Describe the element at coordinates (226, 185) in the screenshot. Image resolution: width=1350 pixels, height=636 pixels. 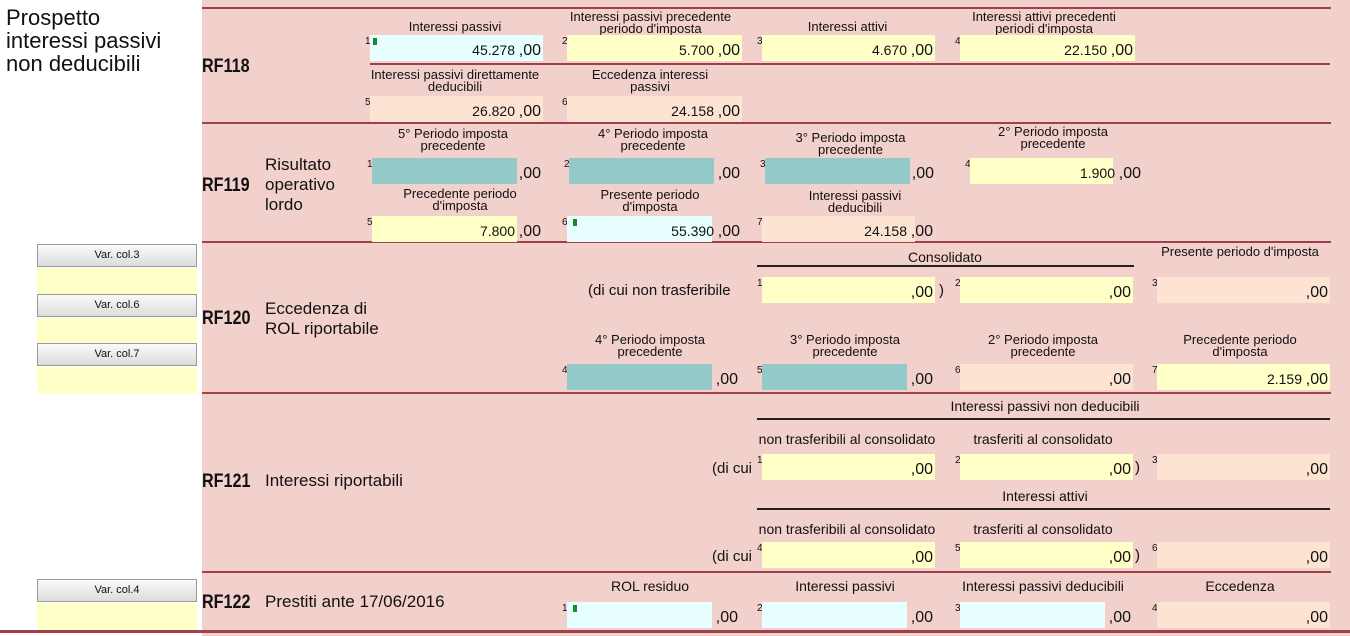
I see `rf119-code: RF119` at that location.